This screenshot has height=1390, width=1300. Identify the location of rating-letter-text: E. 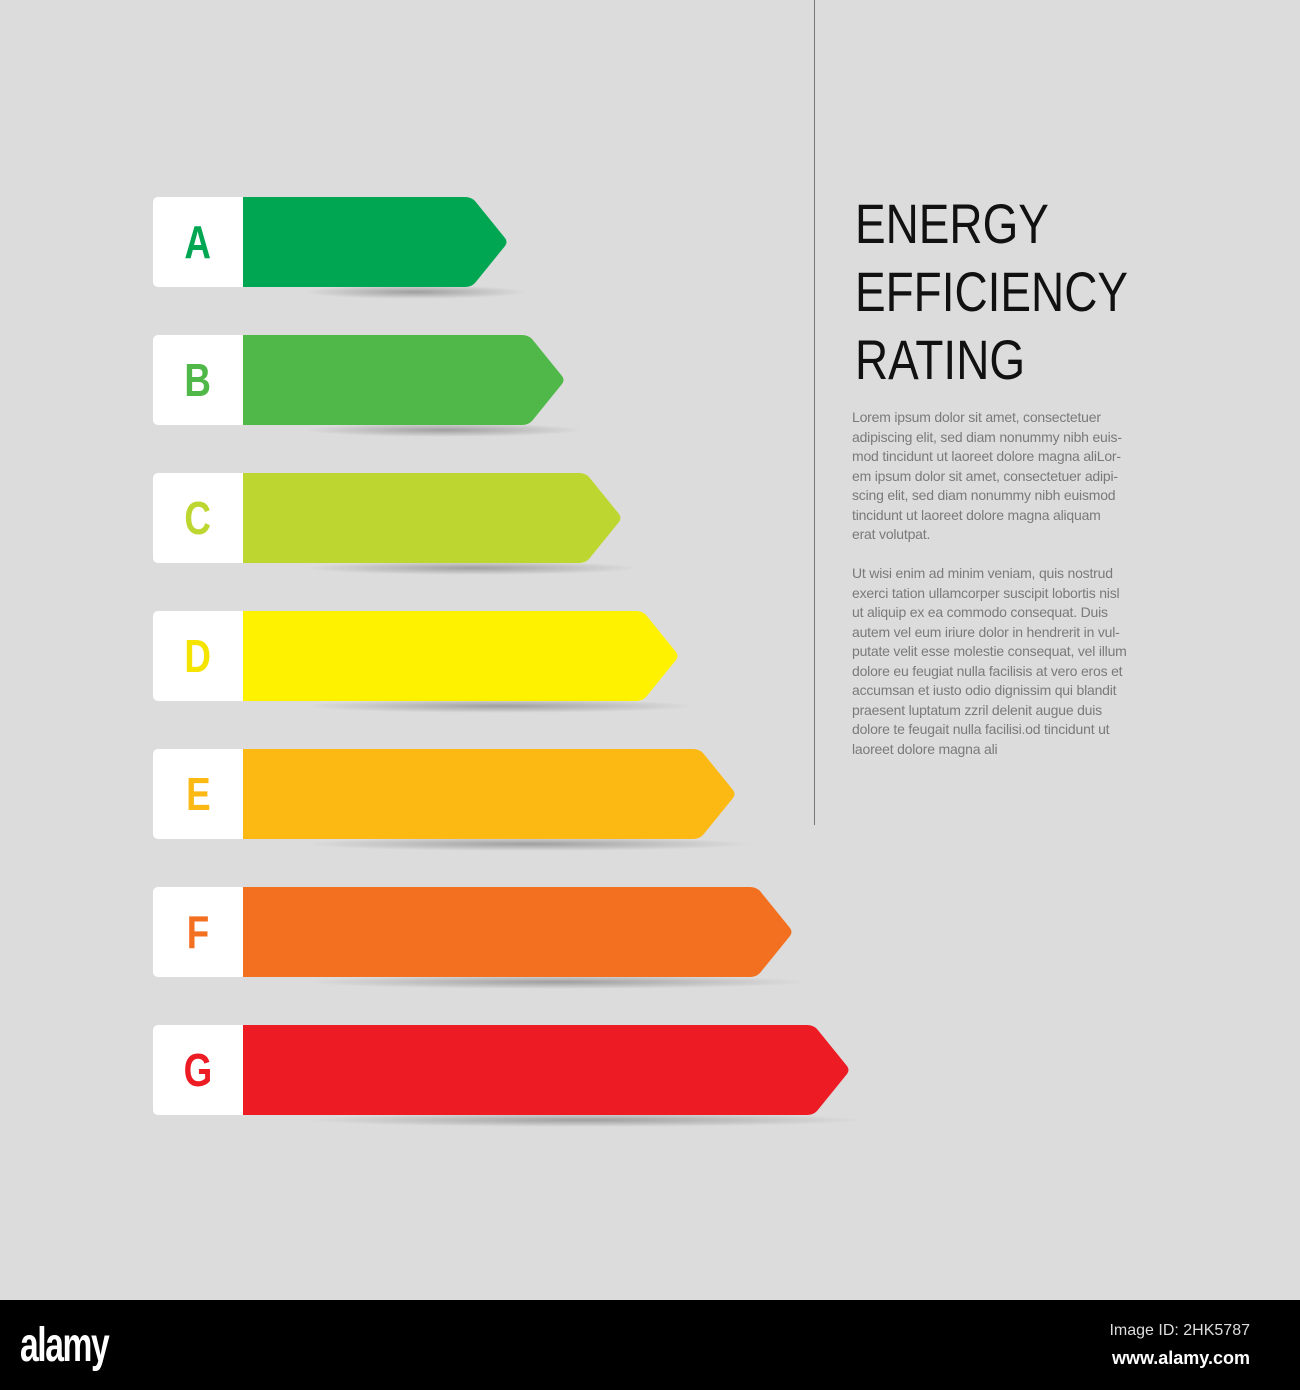
(198, 794).